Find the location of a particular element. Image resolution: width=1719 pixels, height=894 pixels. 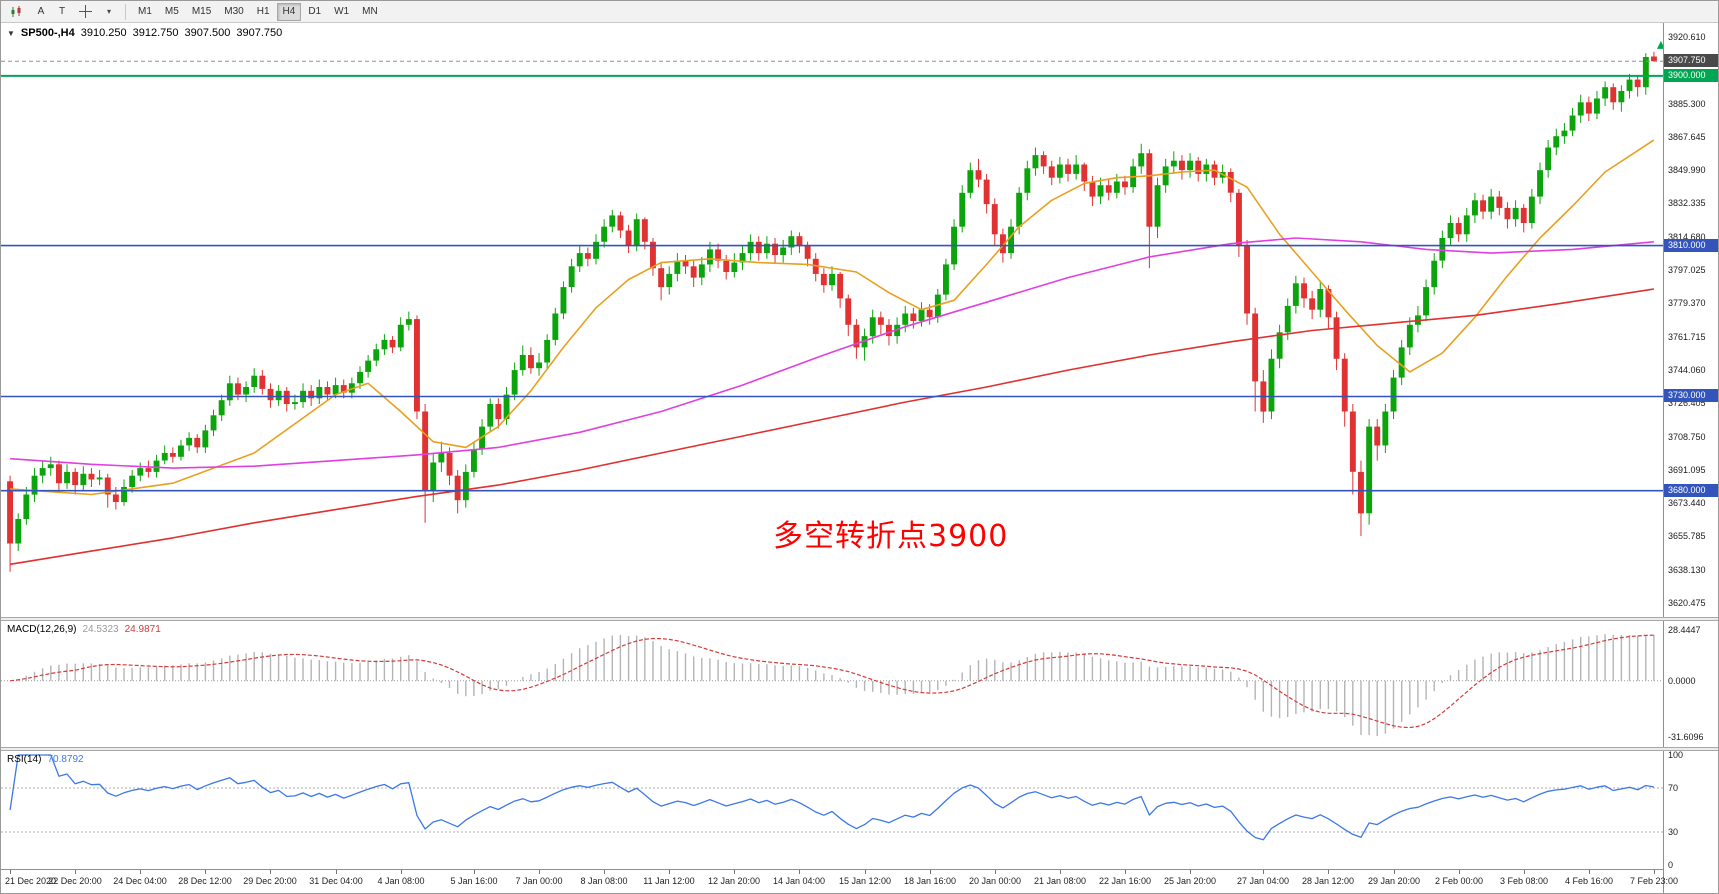

time-axis-label: 5 Jan 16:00 is located at coordinates (474, 881).